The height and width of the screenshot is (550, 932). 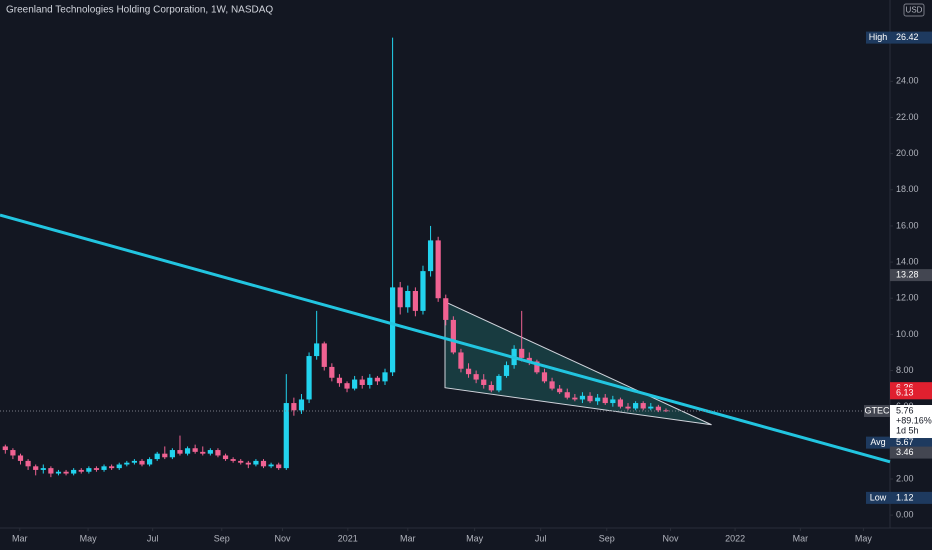 I want to click on y-tick-label: 8.00, so click(x=905, y=370).